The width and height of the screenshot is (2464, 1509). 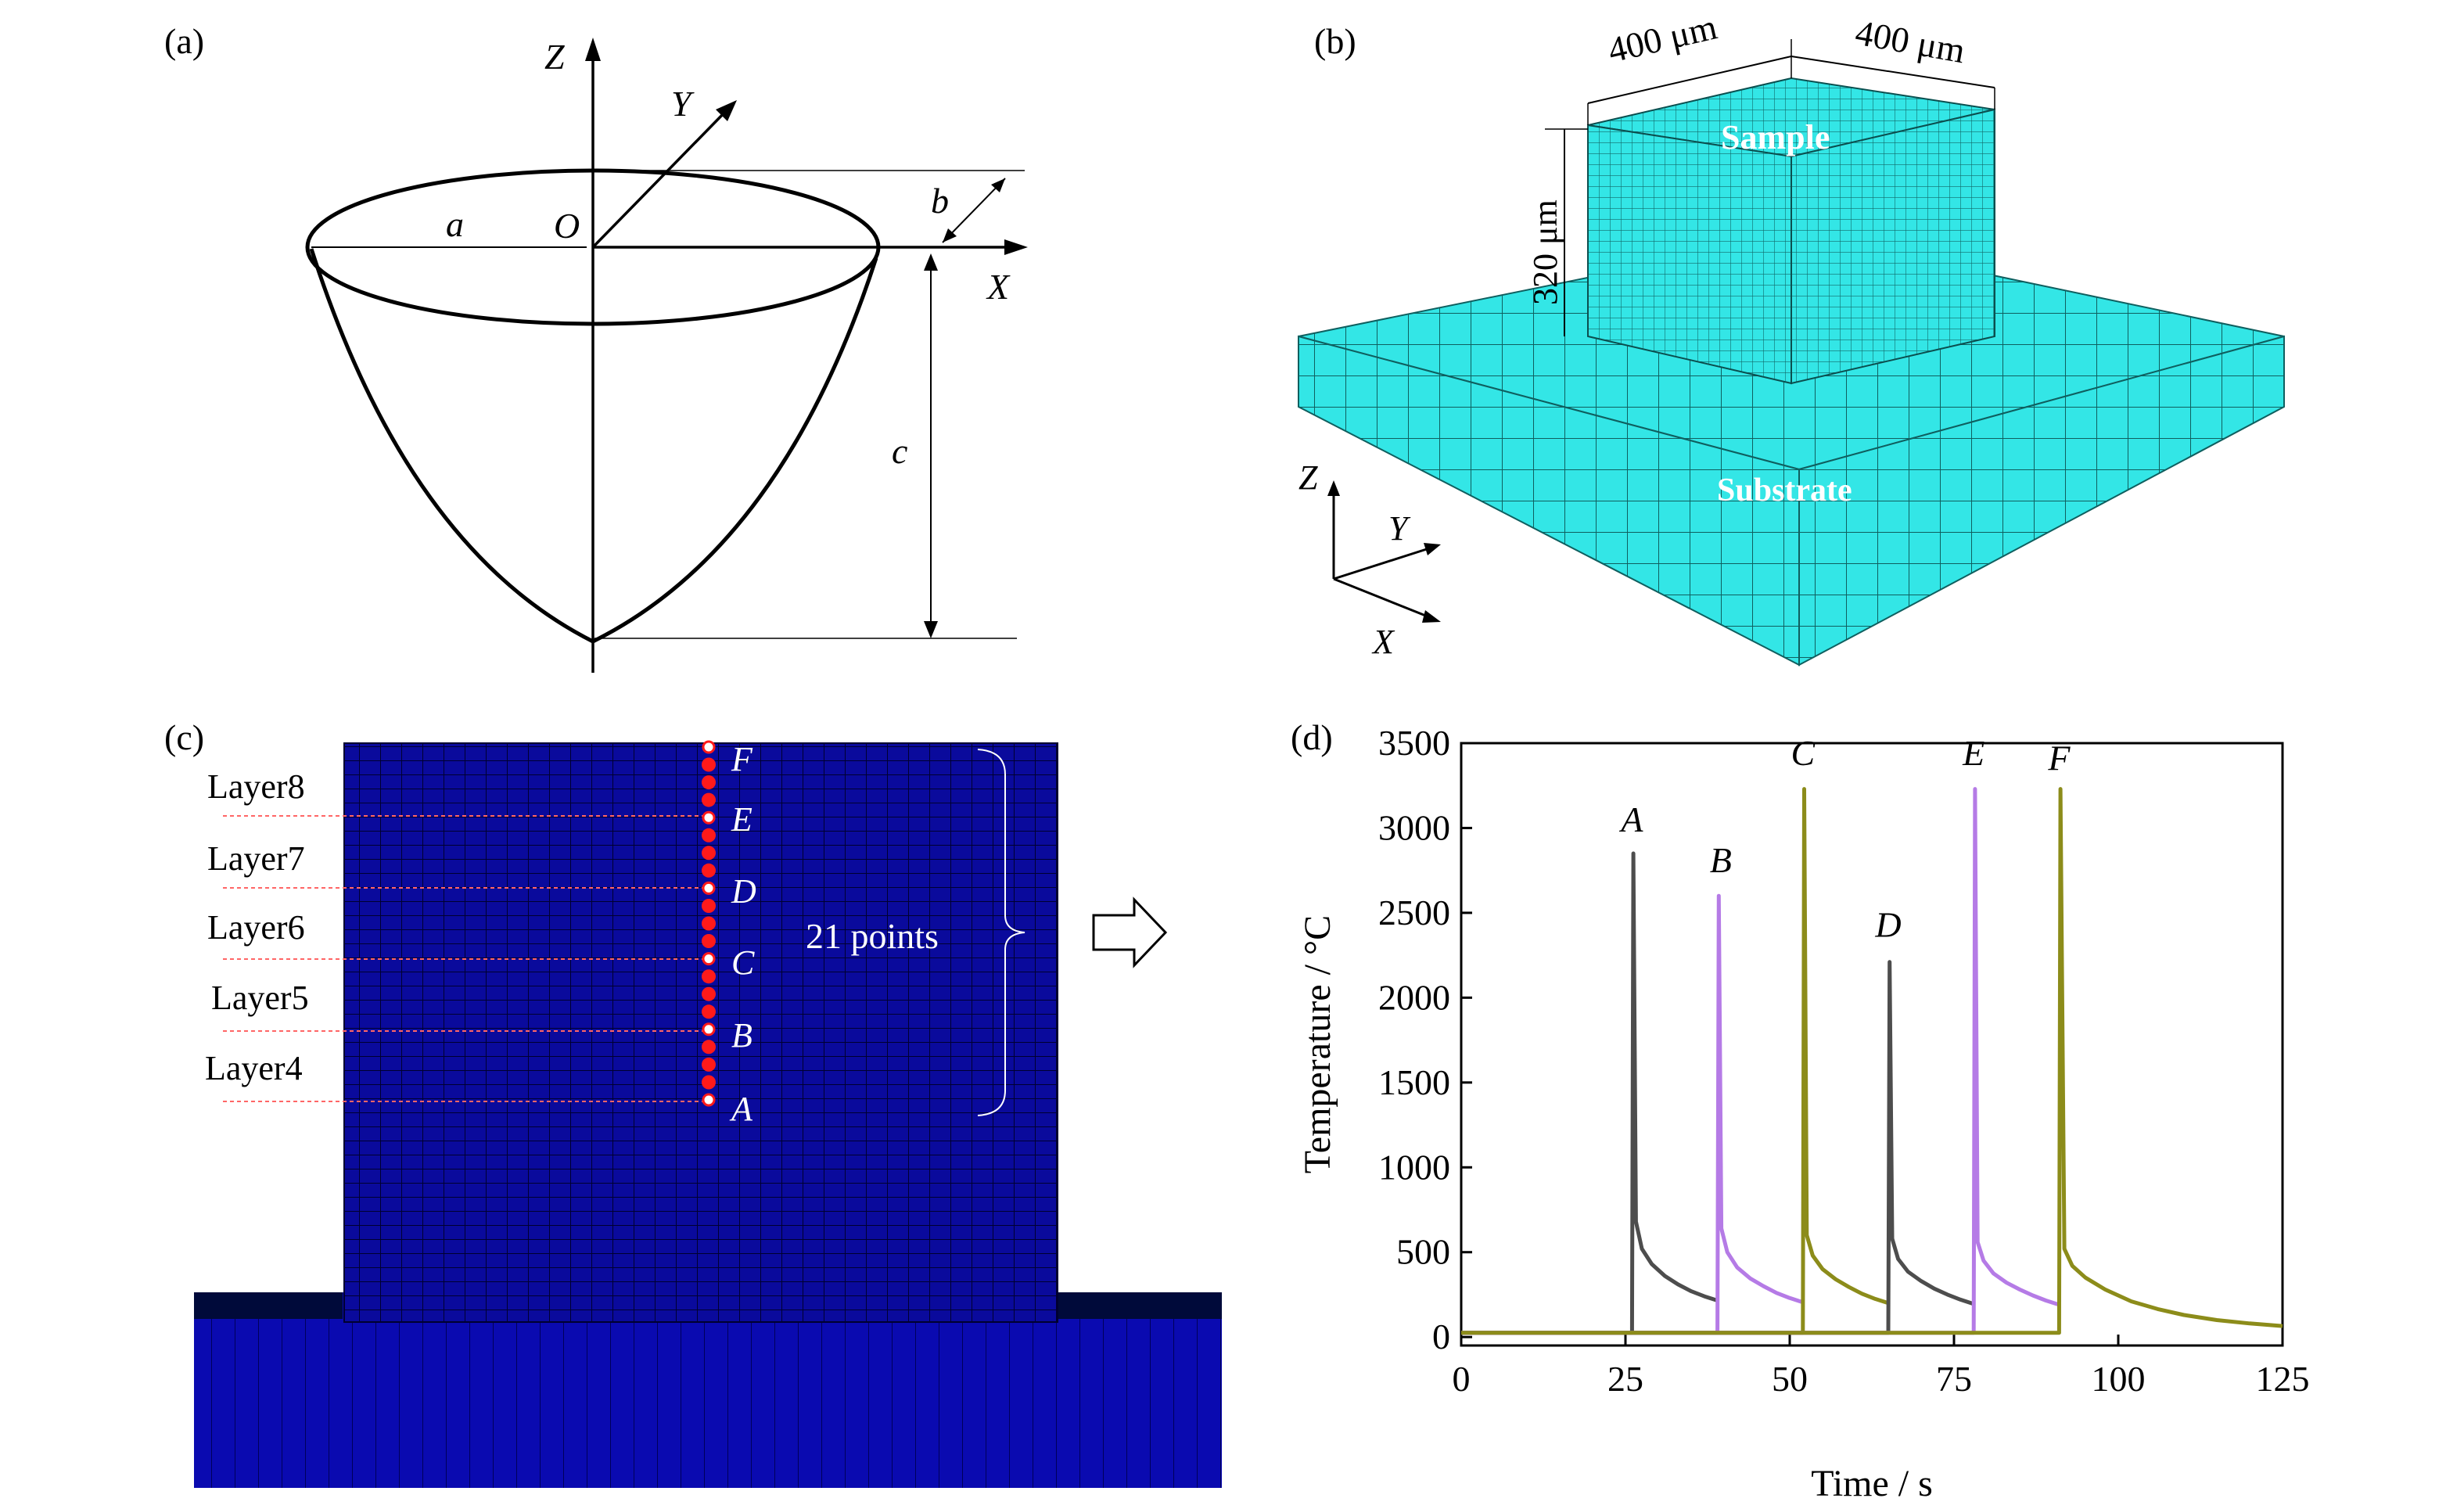 I want to click on x-axis-arrow-icon, so click(x=1016, y=247).